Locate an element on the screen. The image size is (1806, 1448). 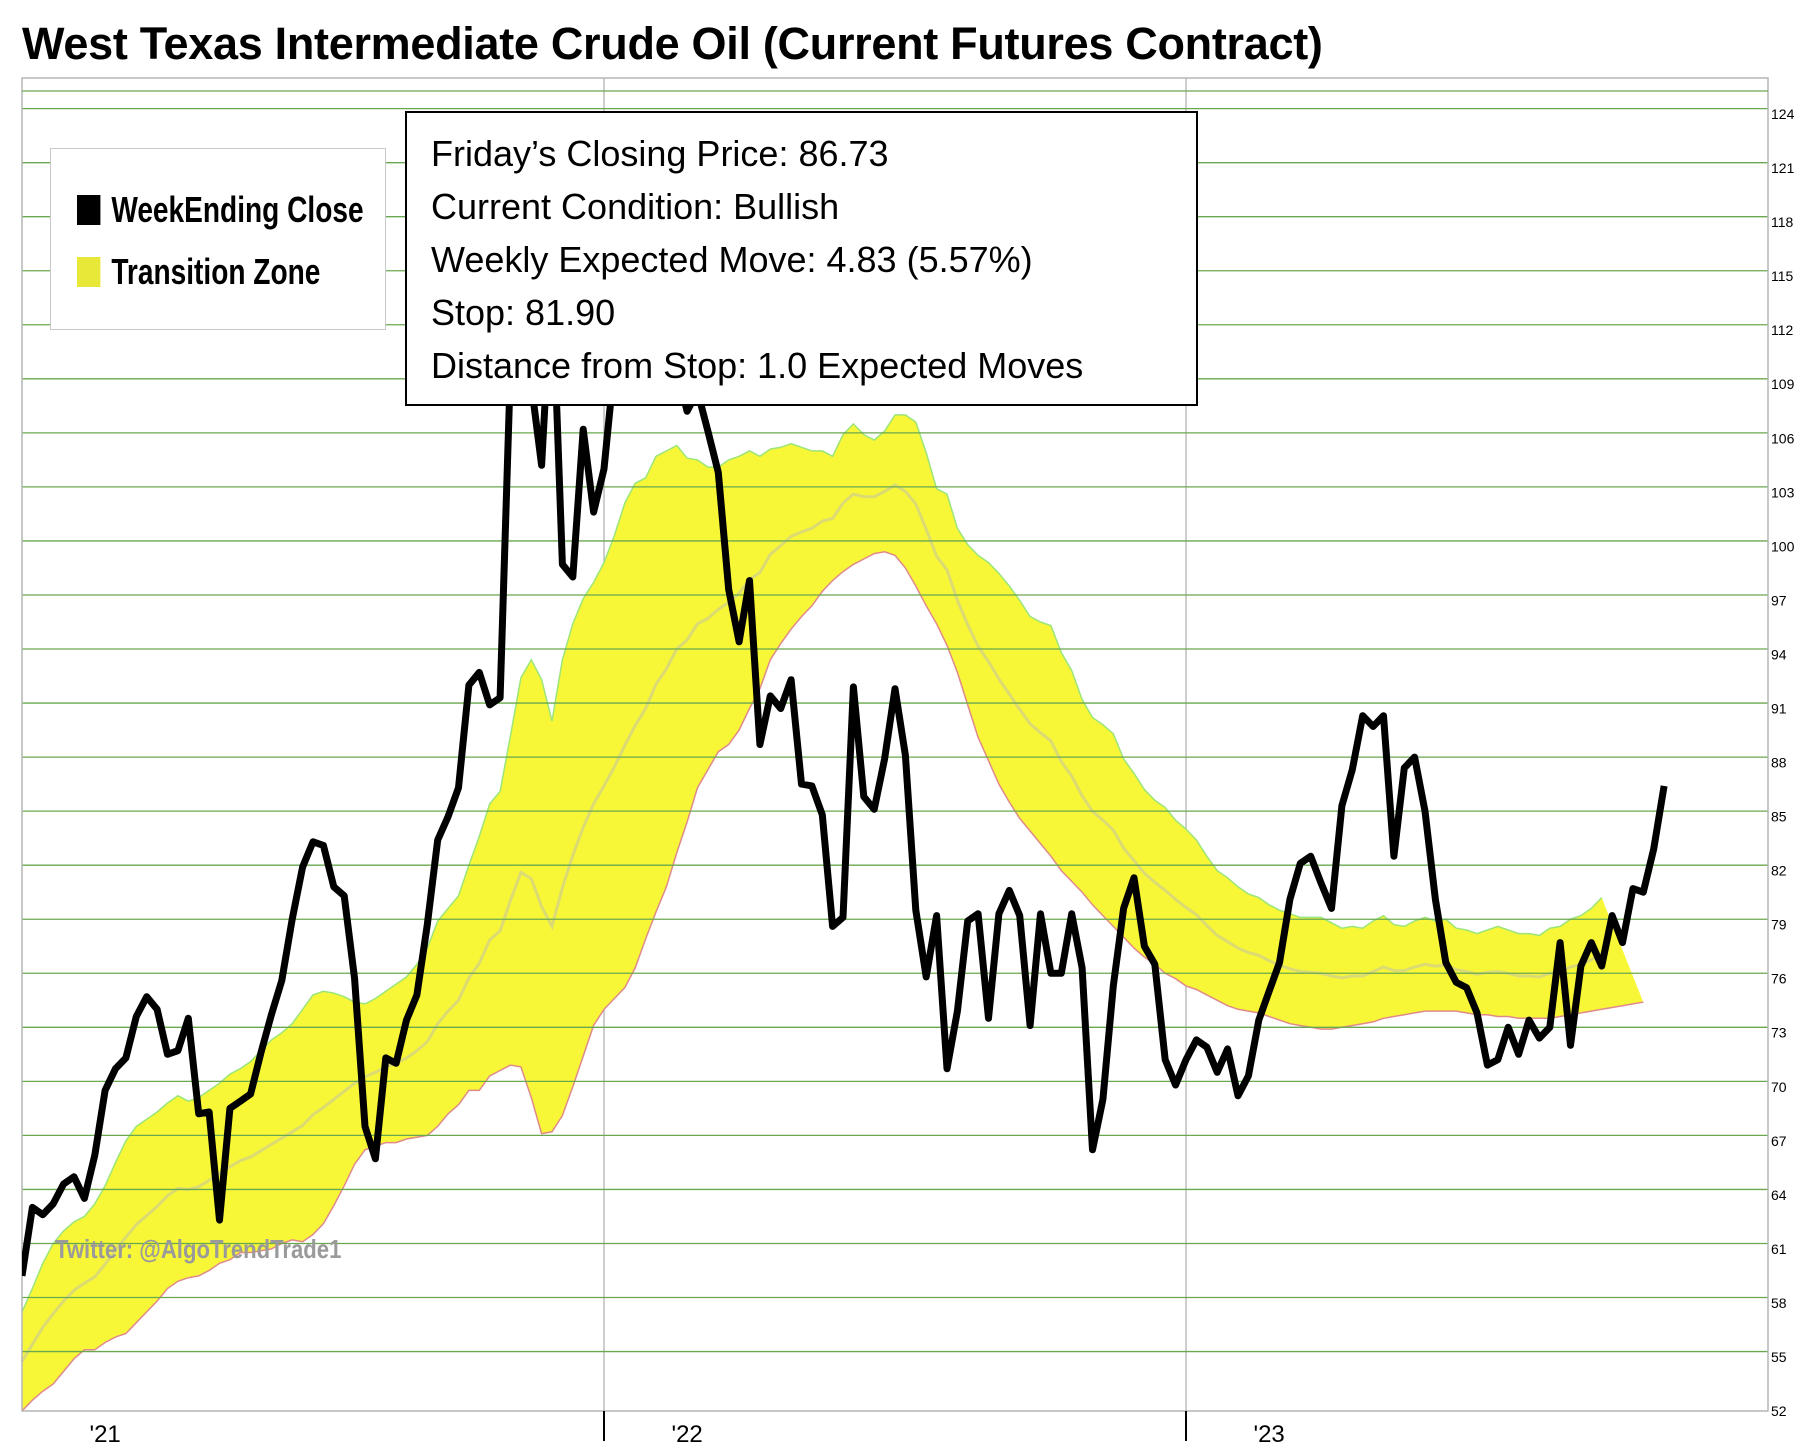
x-tick-label: '23 is located at coordinates (1269, 1434).